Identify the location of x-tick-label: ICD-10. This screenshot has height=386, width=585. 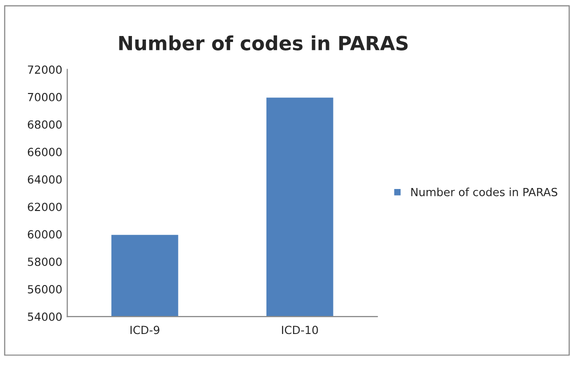
(300, 330).